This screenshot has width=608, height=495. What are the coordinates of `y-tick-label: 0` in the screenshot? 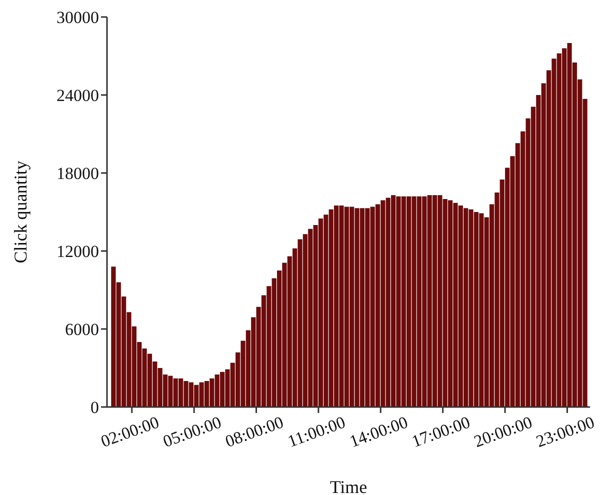 It's located at (94, 408).